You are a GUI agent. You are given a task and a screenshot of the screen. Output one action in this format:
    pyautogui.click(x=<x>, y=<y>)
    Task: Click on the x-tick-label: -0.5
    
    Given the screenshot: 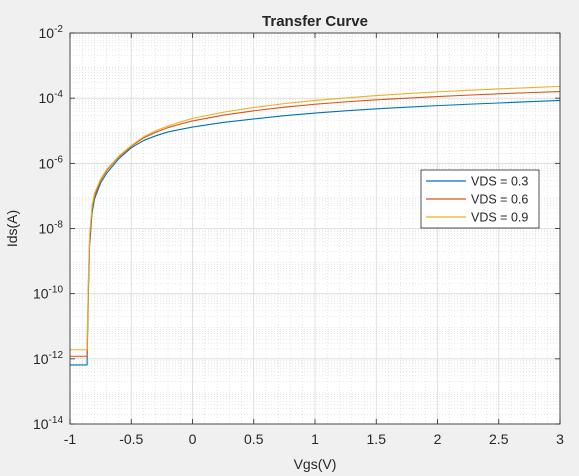 What is the action you would take?
    pyautogui.click(x=131, y=439)
    